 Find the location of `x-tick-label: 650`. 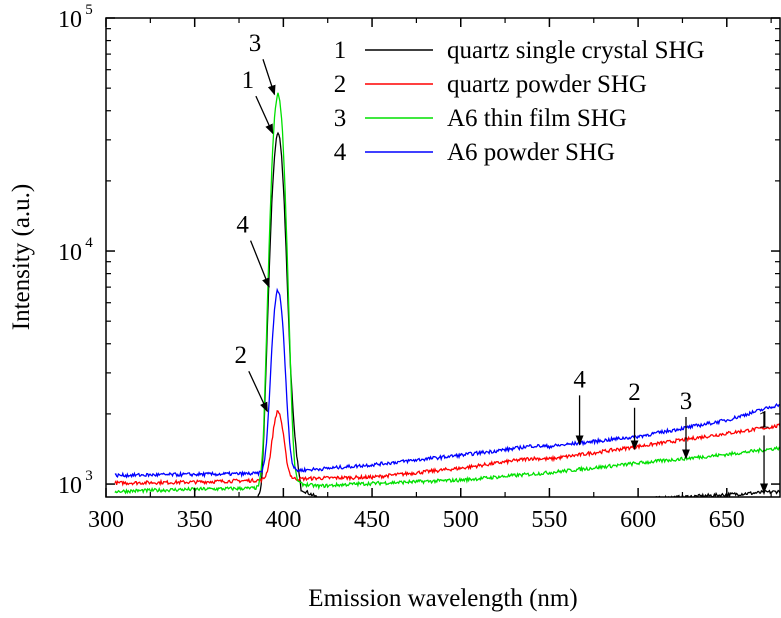

x-tick-label: 650 is located at coordinates (727, 520).